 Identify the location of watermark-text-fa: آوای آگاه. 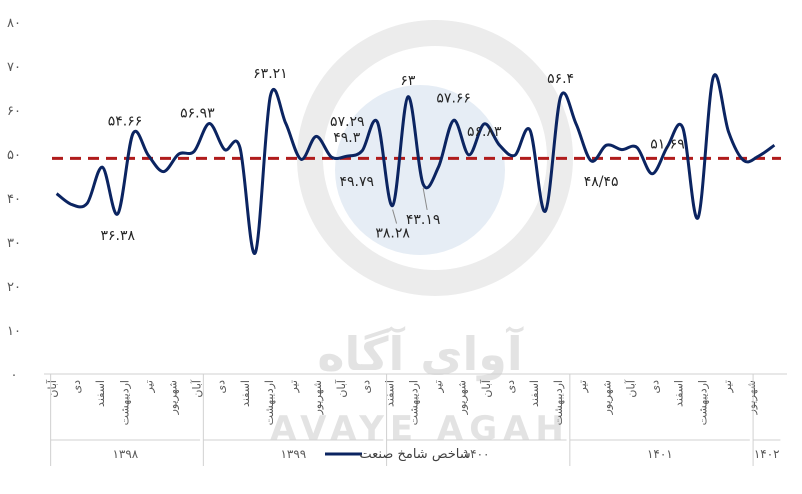
(420, 353).